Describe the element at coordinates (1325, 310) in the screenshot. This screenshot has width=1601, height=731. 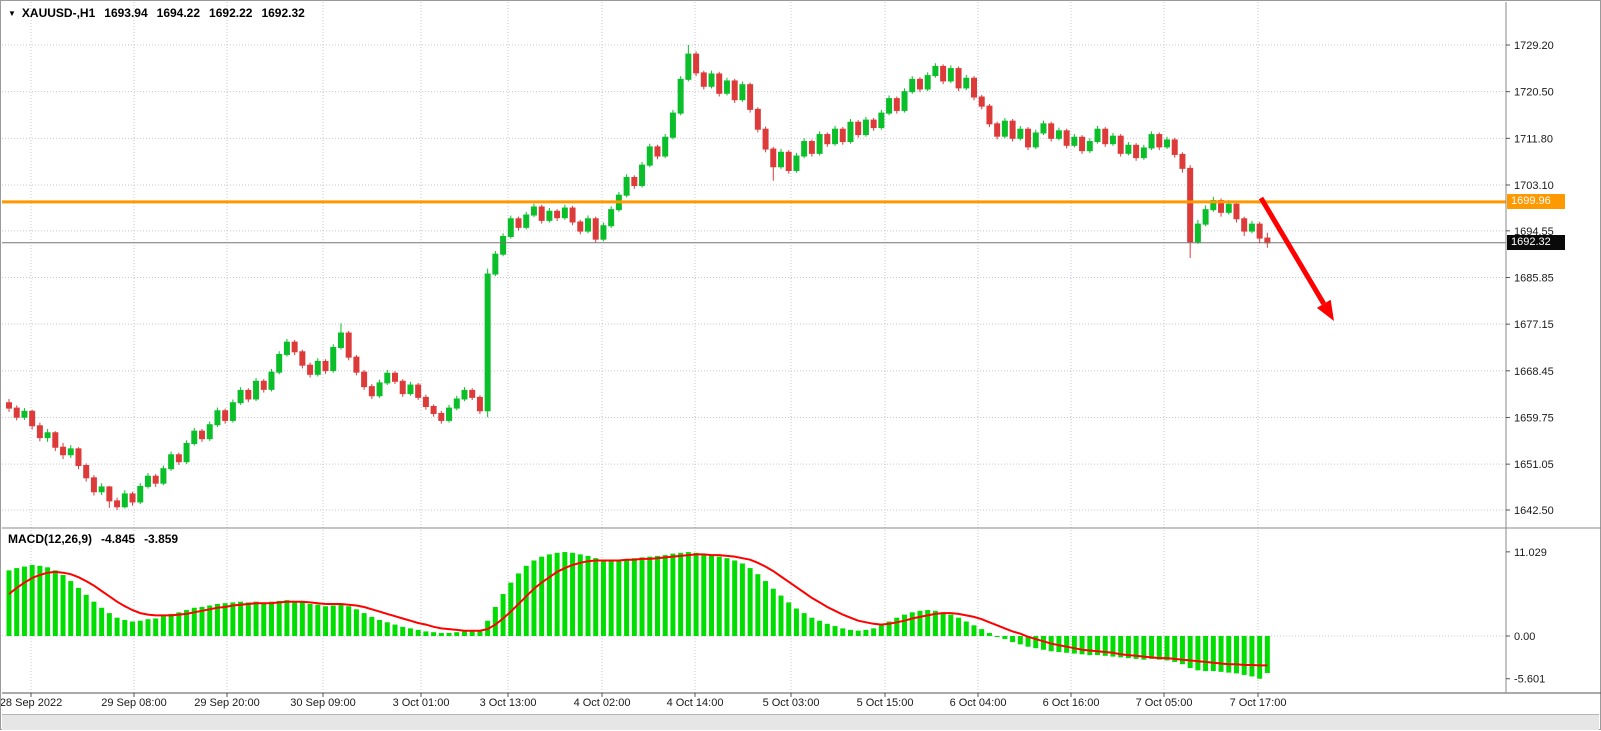
I see `down-arrow-head` at that location.